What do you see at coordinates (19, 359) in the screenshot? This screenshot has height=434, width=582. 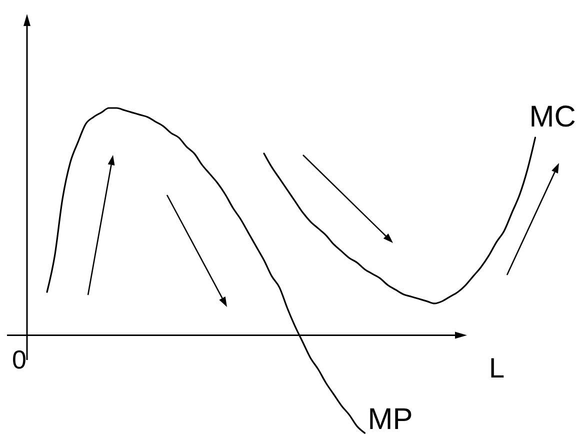 I see `text: 0` at bounding box center [19, 359].